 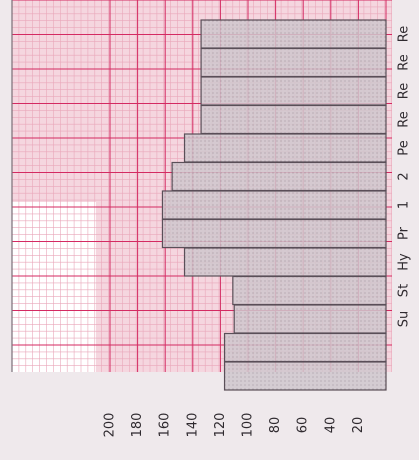 I want to click on tick-label-200: 200, so click(x=110, y=425).